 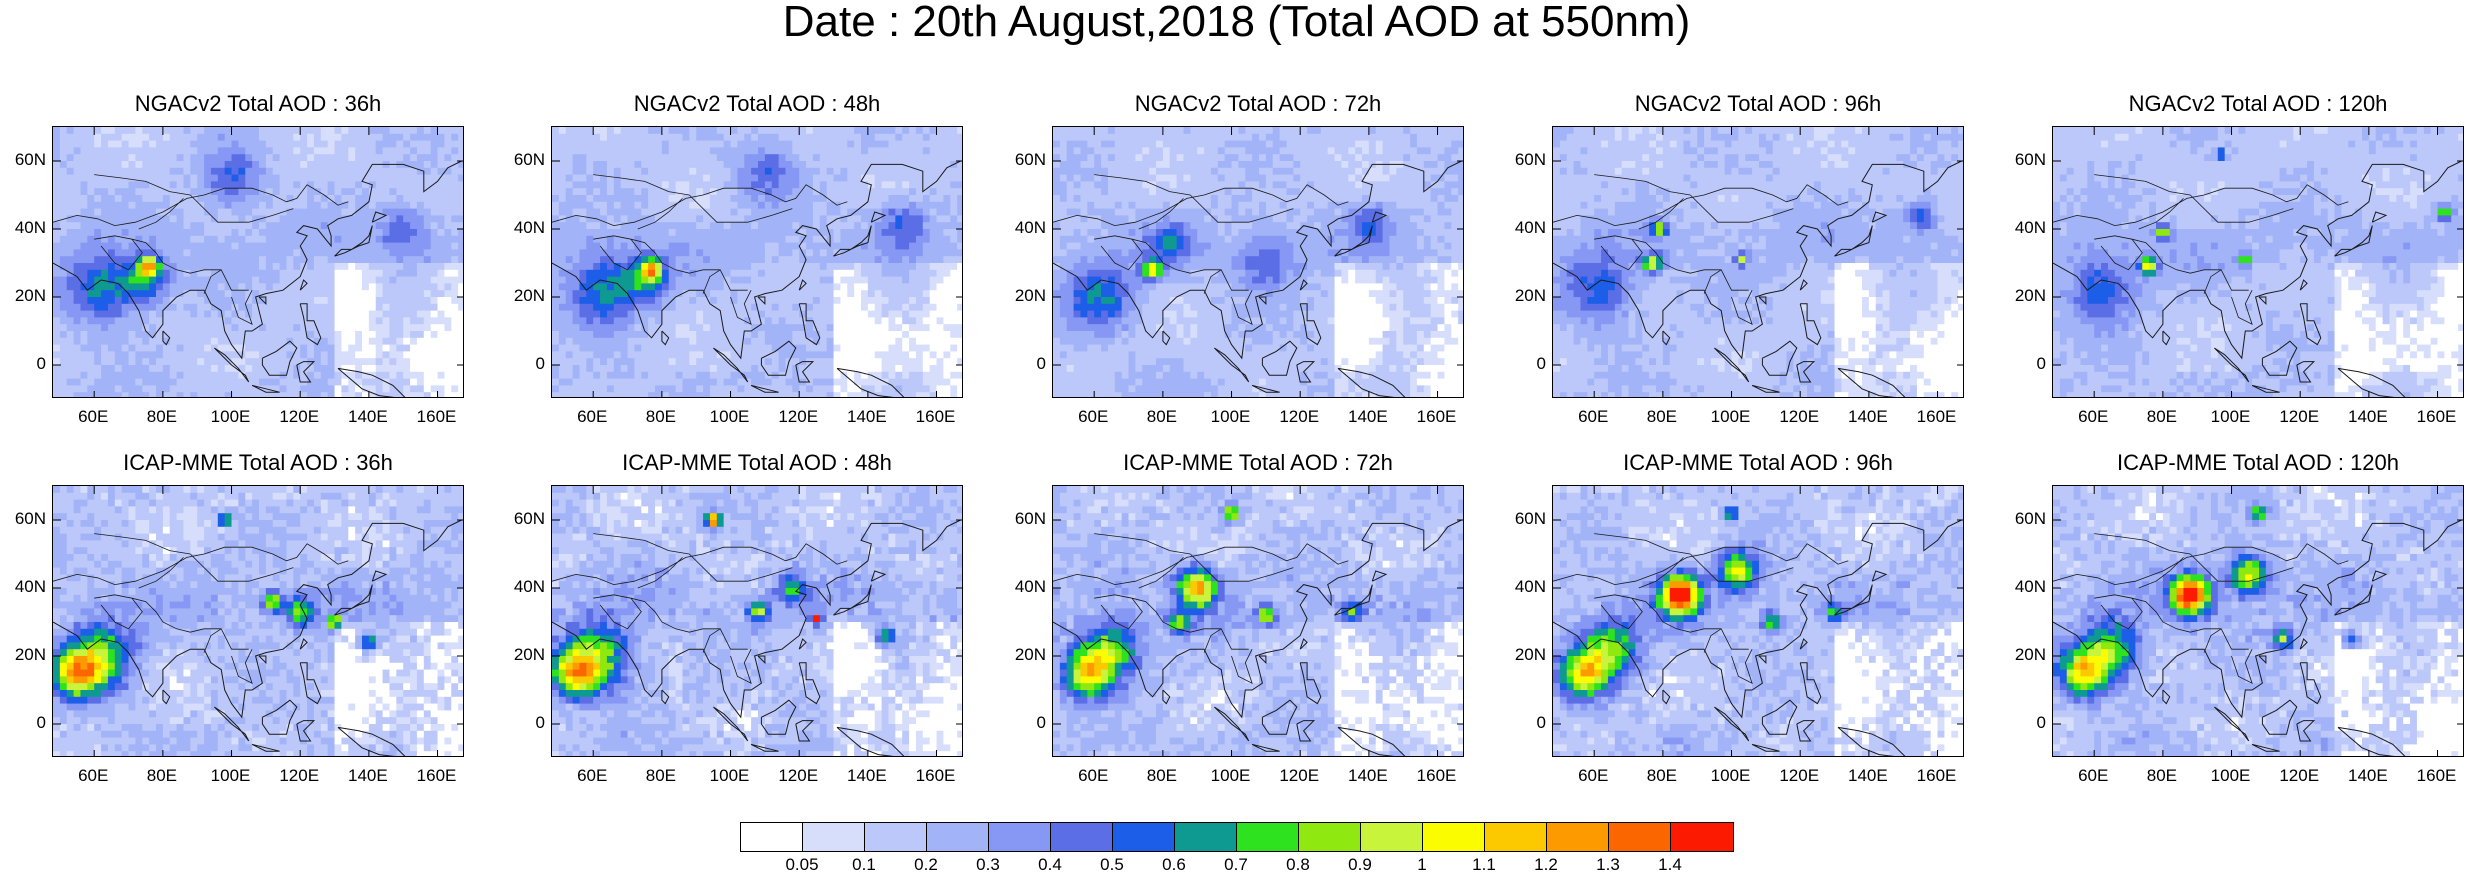 What do you see at coordinates (258, 104) in the screenshot?
I see `panel-title: NGACv2 Total AOD : 36h` at bounding box center [258, 104].